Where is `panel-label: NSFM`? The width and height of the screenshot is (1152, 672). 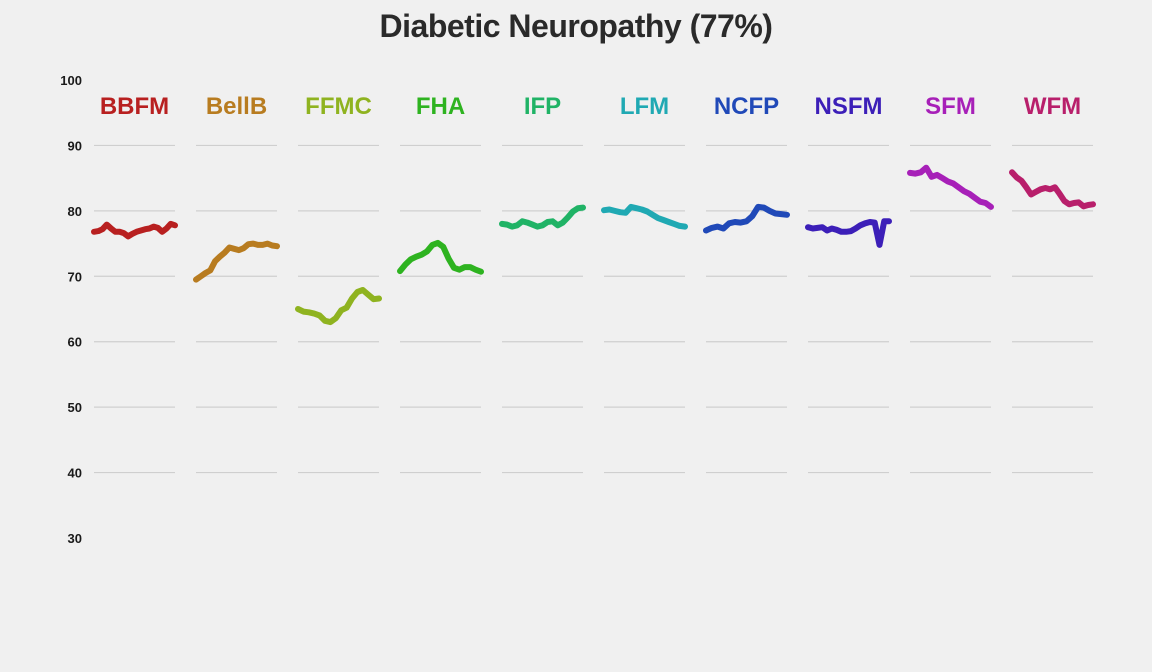 panel-label: NSFM is located at coordinates (849, 106).